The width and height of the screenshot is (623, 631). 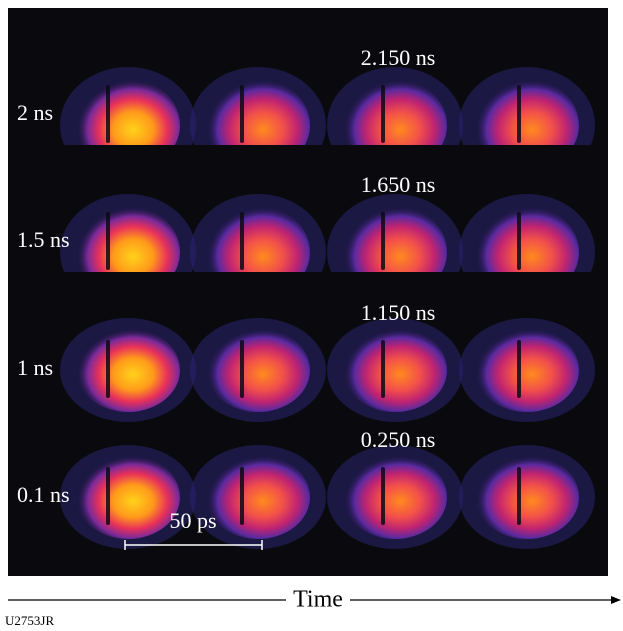 I want to click on time-label: 1.650 ns, so click(x=398, y=184).